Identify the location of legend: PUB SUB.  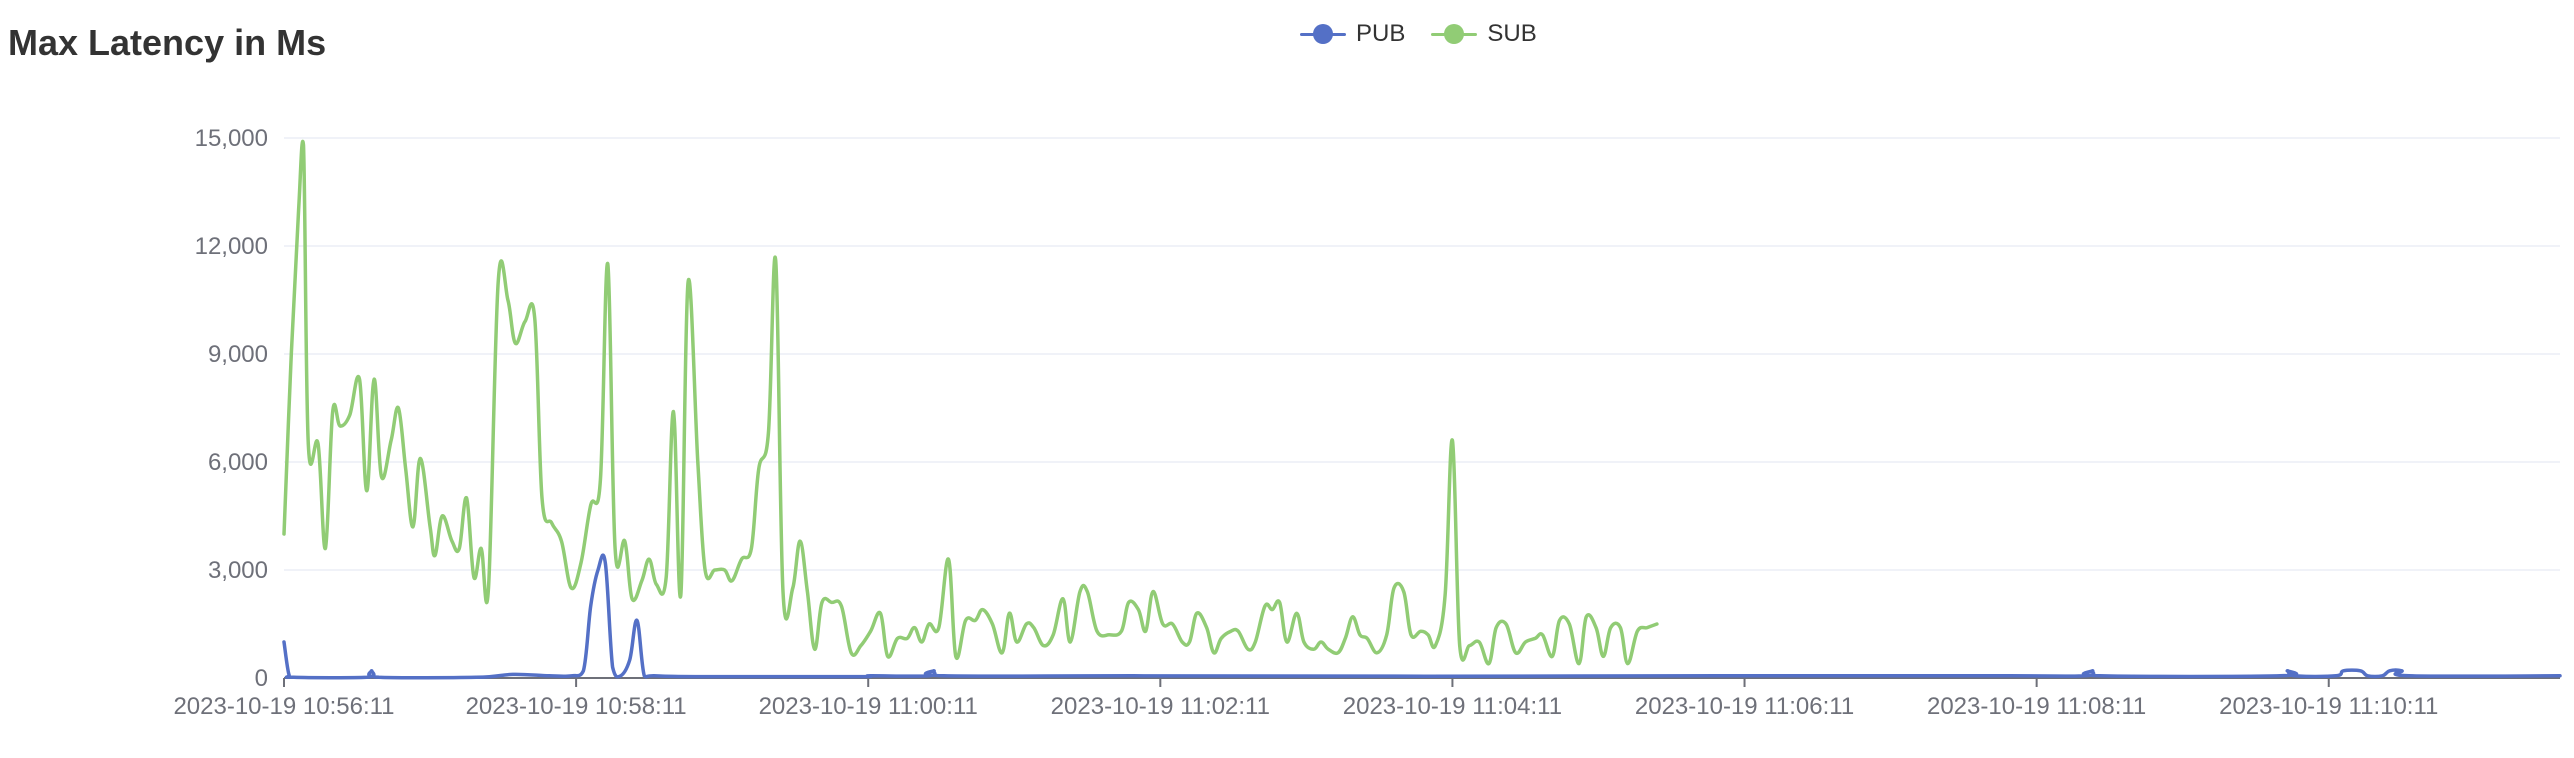
(1418, 34).